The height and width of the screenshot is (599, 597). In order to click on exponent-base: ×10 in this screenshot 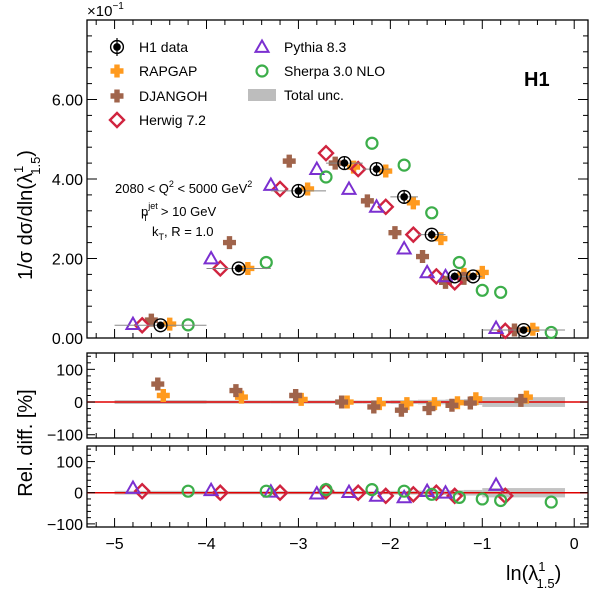, I will do `click(99, 11)`.